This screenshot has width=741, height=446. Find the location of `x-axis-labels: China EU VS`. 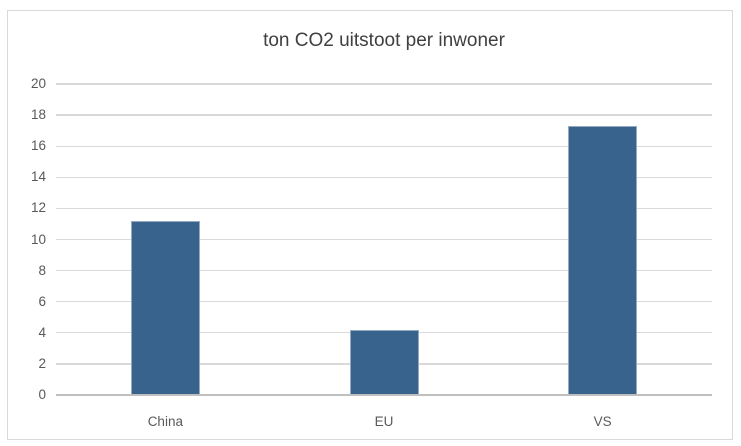

x-axis-labels: China EU VS is located at coordinates (384, 422).